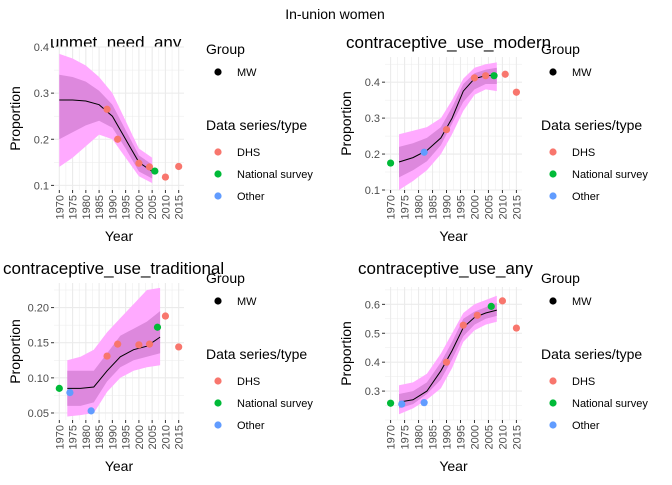  I want to click on y-tick-label: 0.15, so click(38, 344).